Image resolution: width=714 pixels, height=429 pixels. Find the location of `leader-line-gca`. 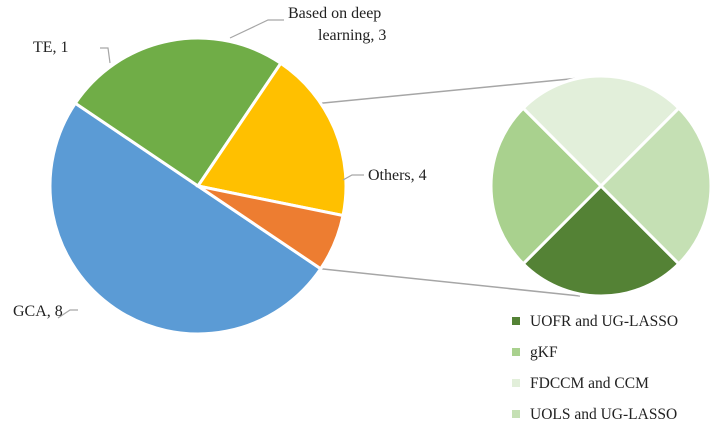

leader-line-gca is located at coordinates (67, 314).